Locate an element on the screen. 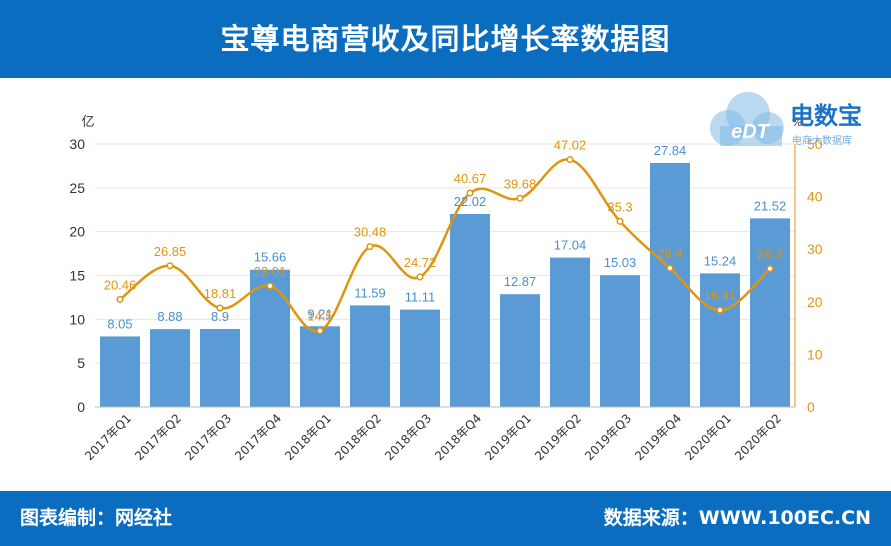 This screenshot has height=546, width=891. y-left-tick-label: 5 is located at coordinates (81, 363).